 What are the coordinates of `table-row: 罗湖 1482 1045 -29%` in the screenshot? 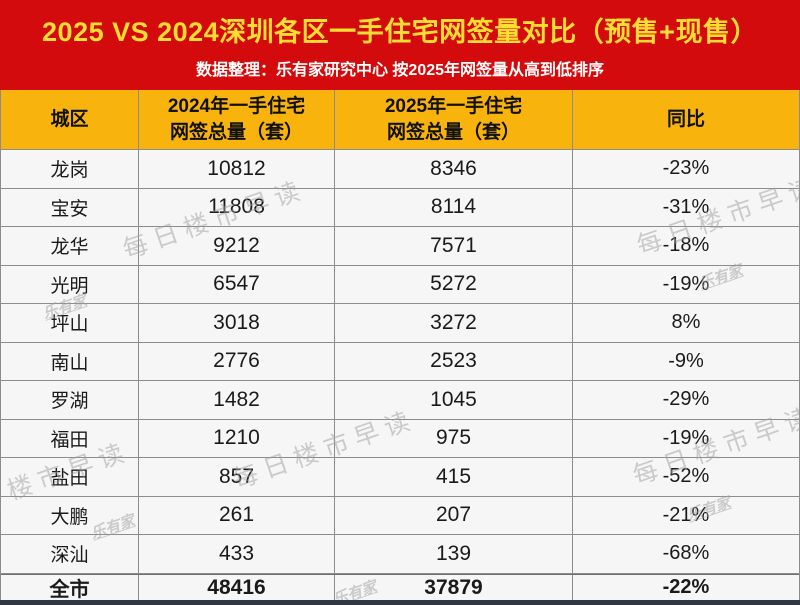 It's located at (400, 400).